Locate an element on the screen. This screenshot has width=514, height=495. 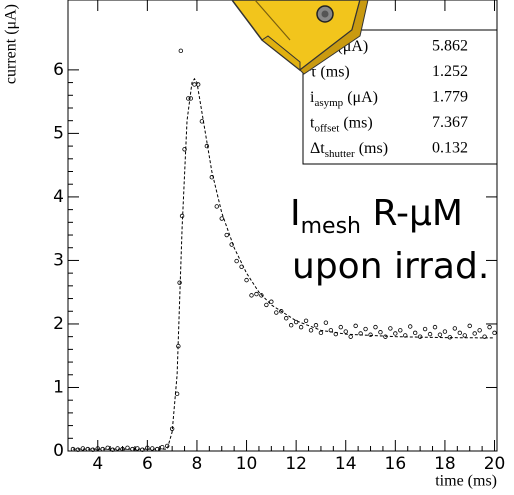
x-tick-label: 4 is located at coordinates (97, 464).